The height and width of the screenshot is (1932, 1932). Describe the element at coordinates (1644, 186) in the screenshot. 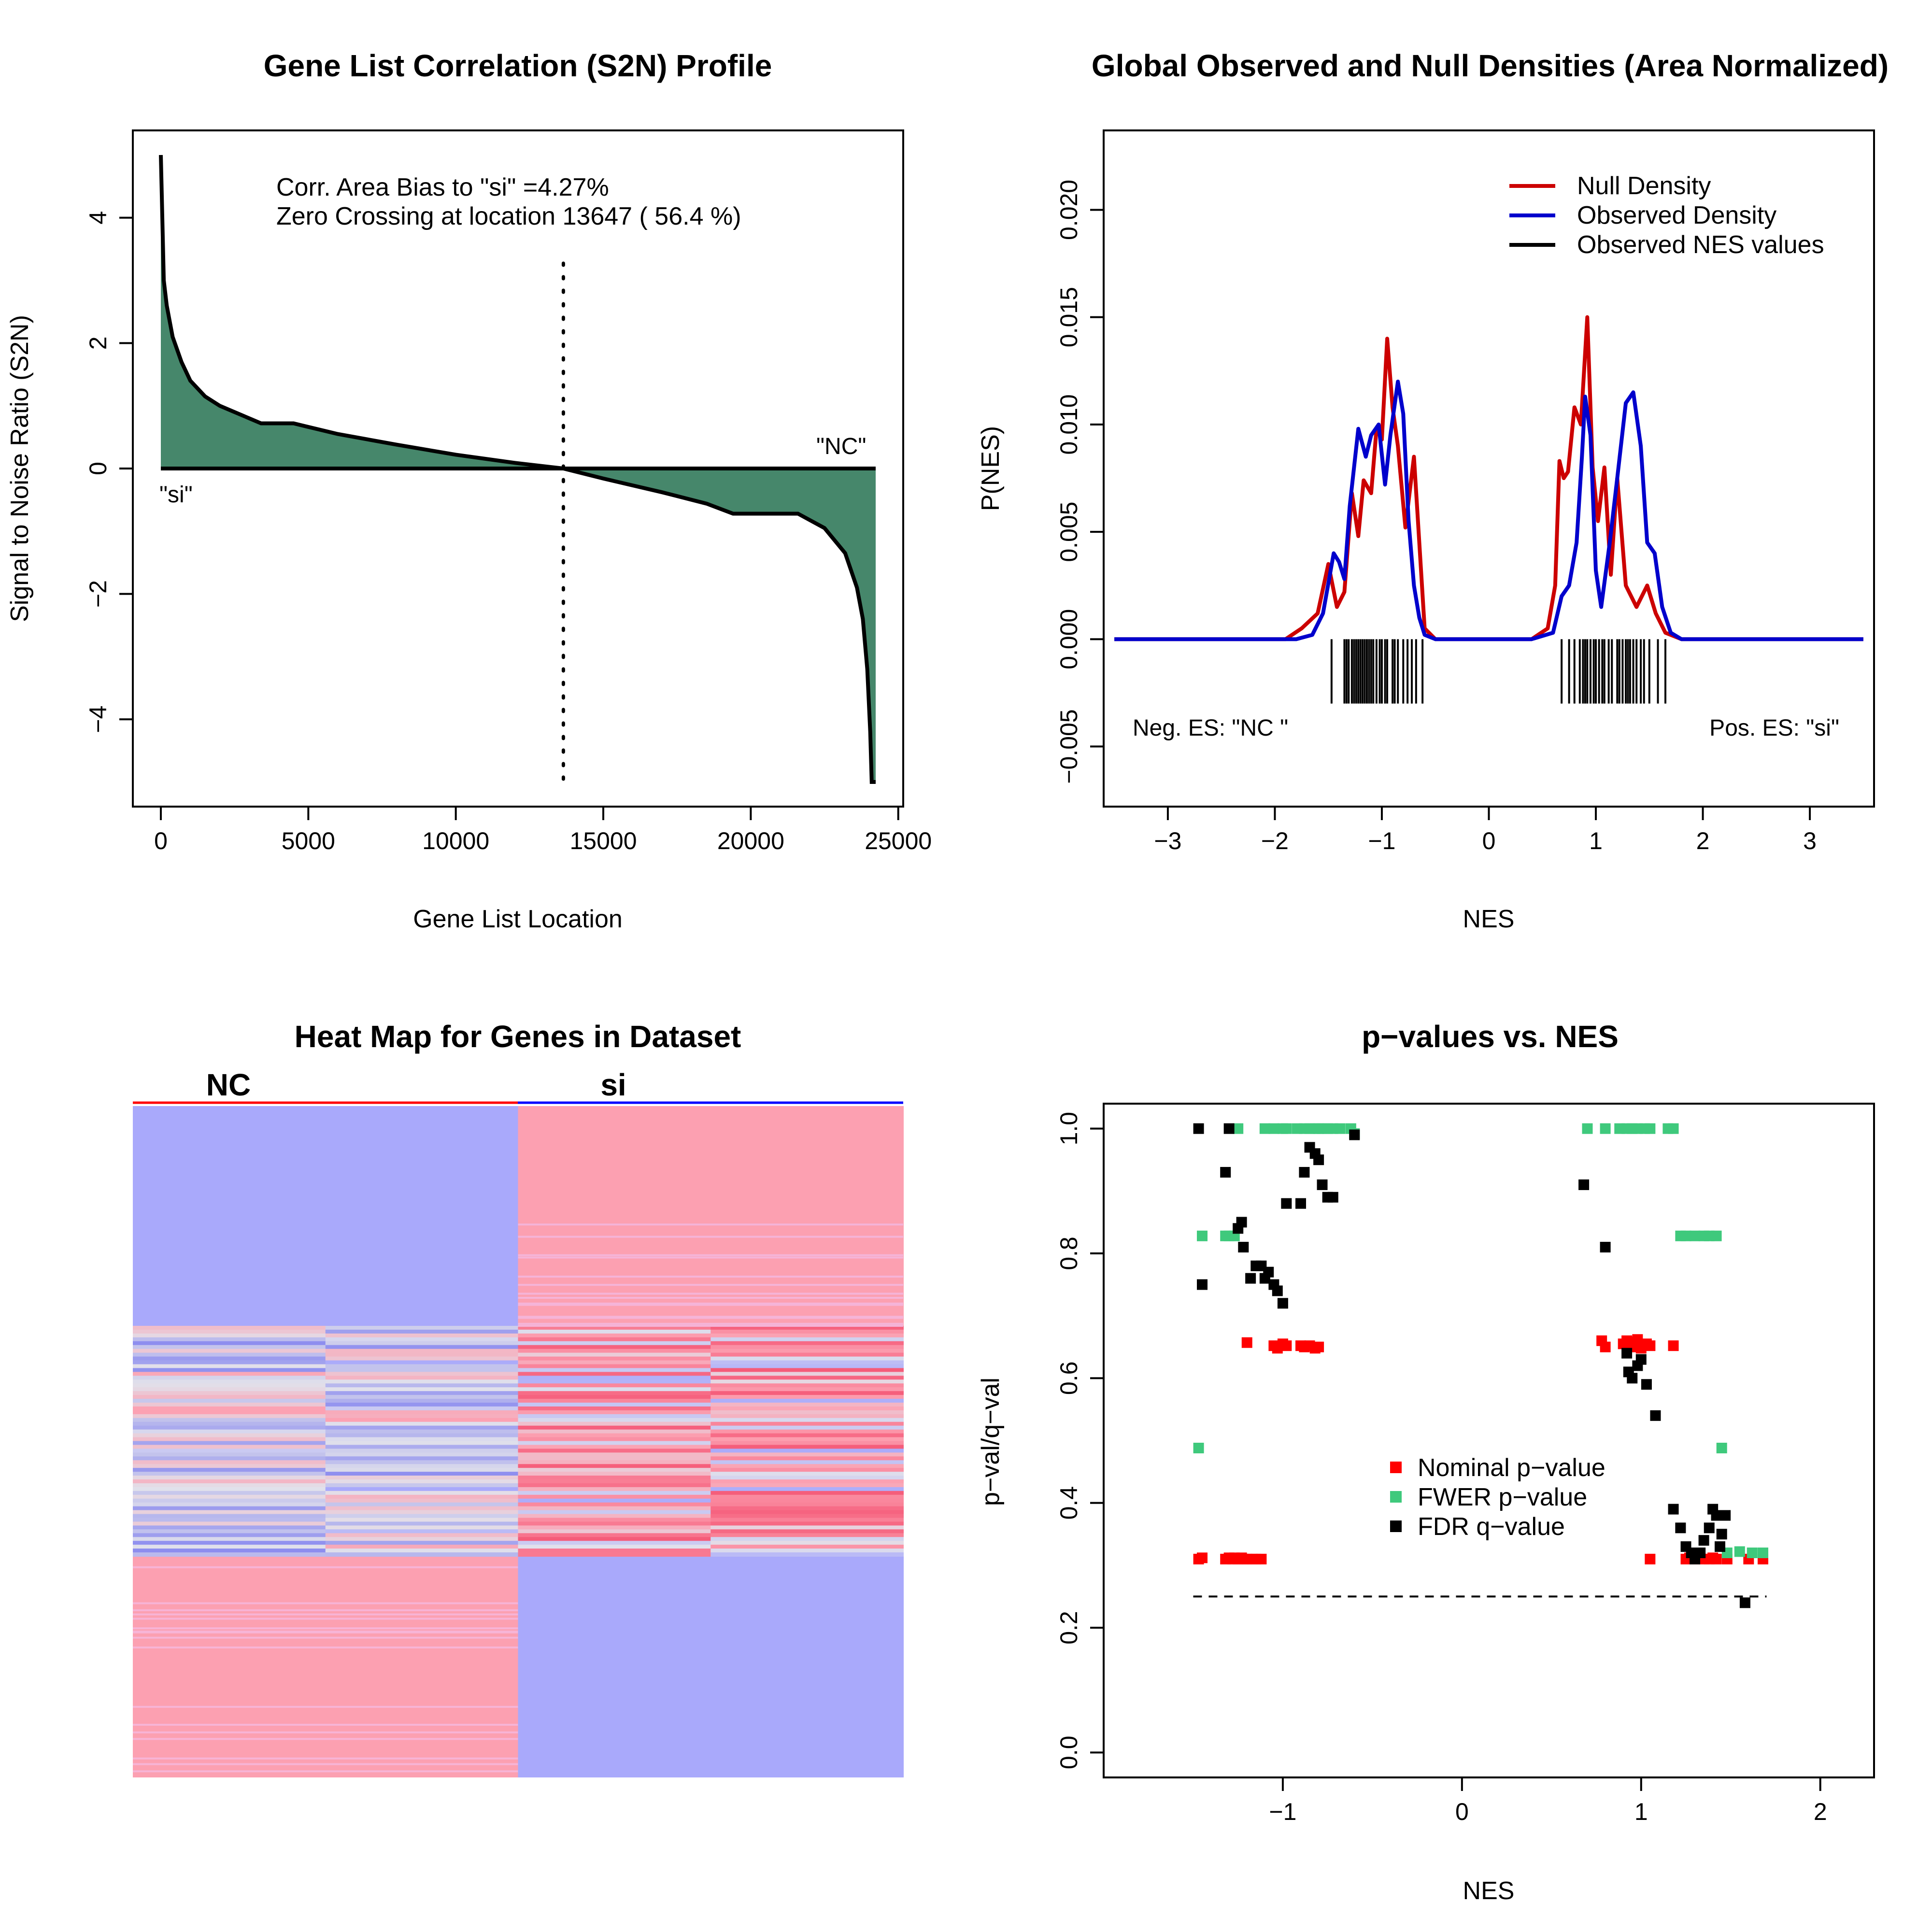

I see `legend-null-density-label: Null Density` at that location.